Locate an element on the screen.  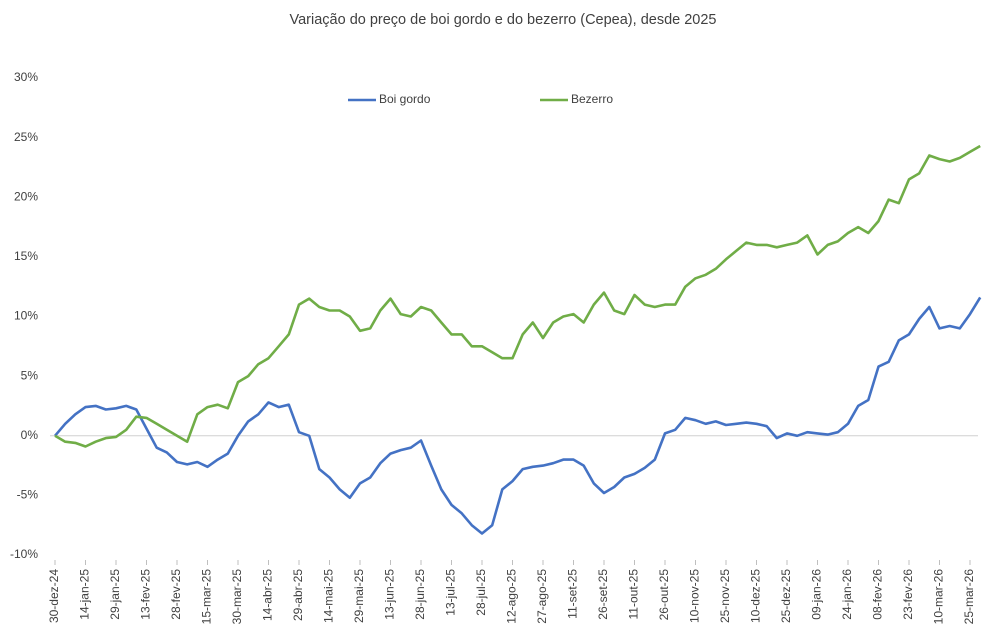
x-tick-label: 10-mar-26 is located at coordinates (939, 597).